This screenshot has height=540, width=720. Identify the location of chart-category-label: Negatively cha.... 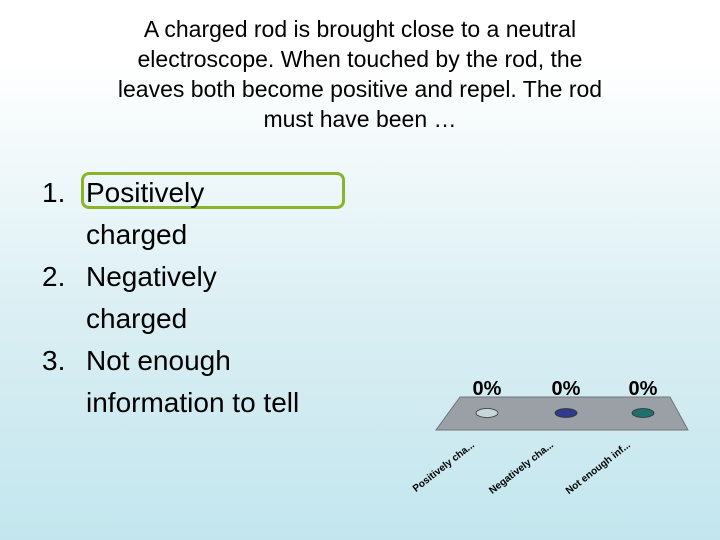
(521, 468).